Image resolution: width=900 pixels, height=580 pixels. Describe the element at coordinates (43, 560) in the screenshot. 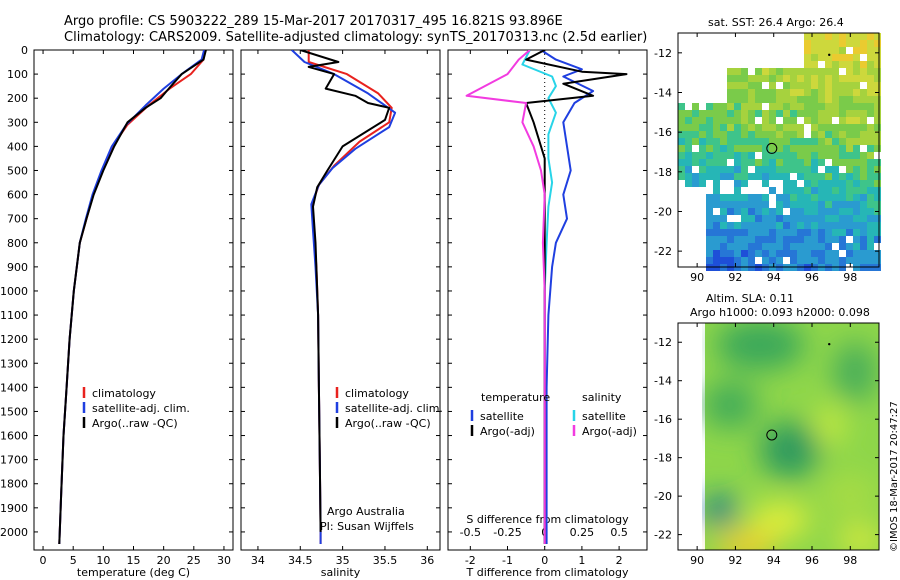

I see `x-tick-label: 0` at that location.